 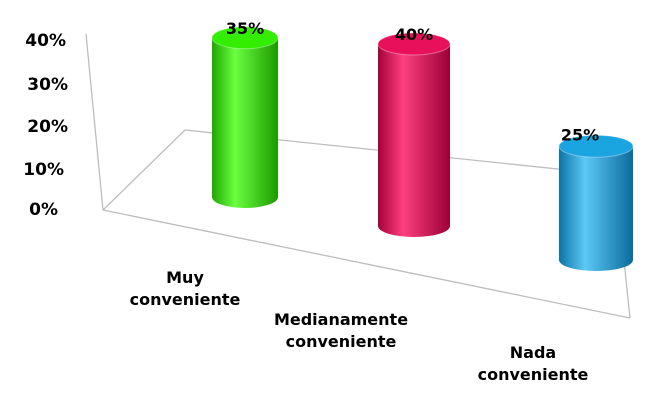 What do you see at coordinates (185, 288) in the screenshot?
I see `category-label: Muy conveniente` at bounding box center [185, 288].